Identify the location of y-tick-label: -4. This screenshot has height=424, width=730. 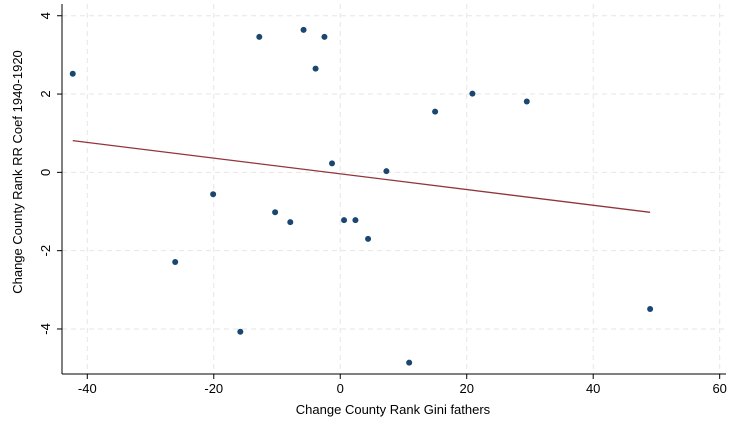
(45, 329).